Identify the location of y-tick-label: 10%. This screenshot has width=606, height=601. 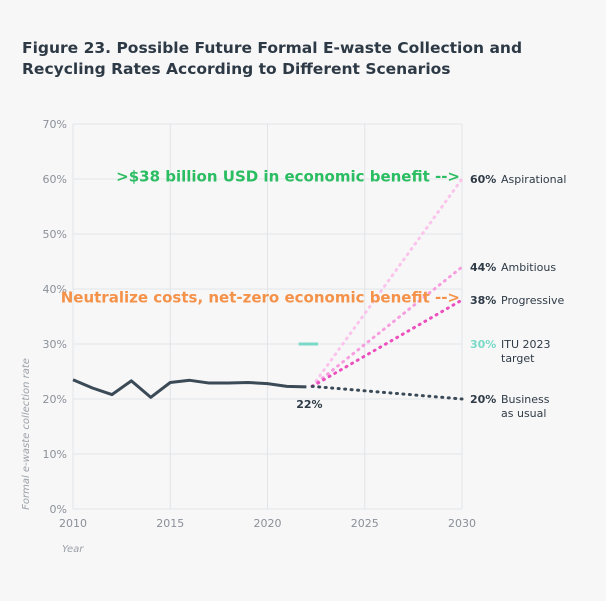
(55, 454).